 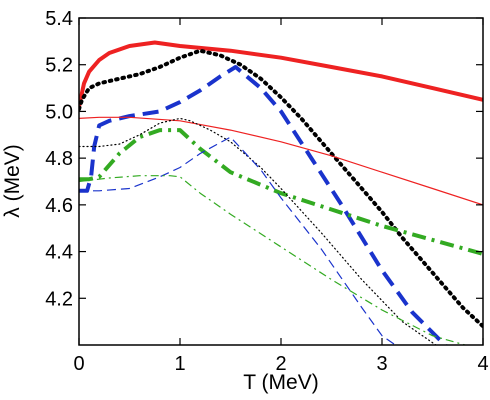 I want to click on y-tick-label: 4.6, so click(x=59, y=206).